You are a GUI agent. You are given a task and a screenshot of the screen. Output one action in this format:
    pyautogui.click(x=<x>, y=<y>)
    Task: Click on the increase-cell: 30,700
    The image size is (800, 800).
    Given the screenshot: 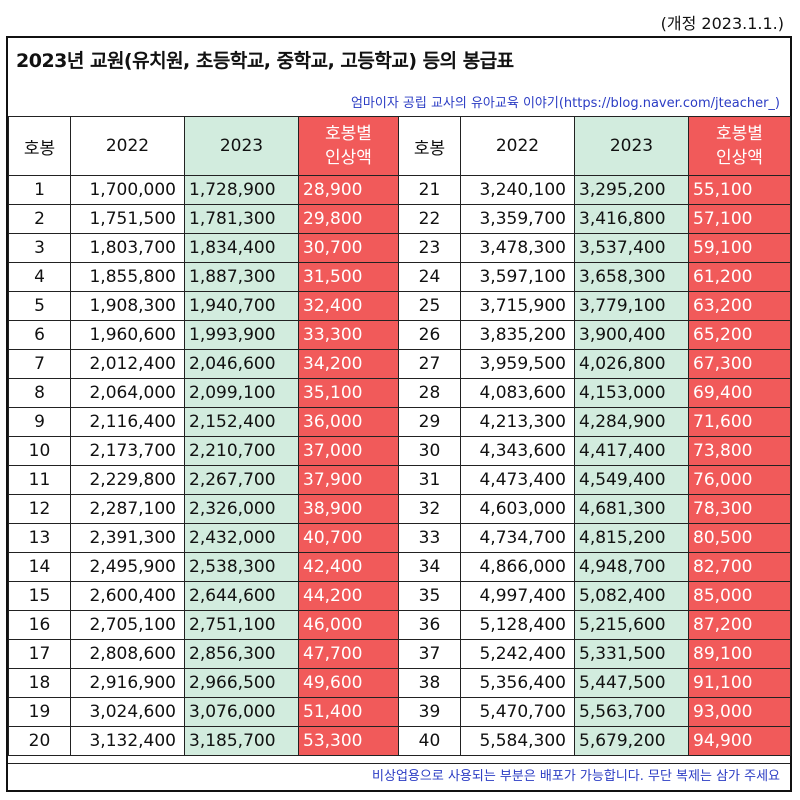 What is the action you would take?
    pyautogui.click(x=348, y=248)
    